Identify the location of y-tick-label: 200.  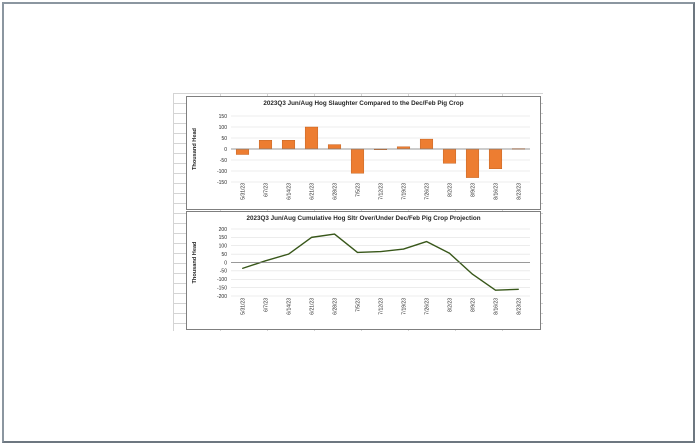
(223, 230).